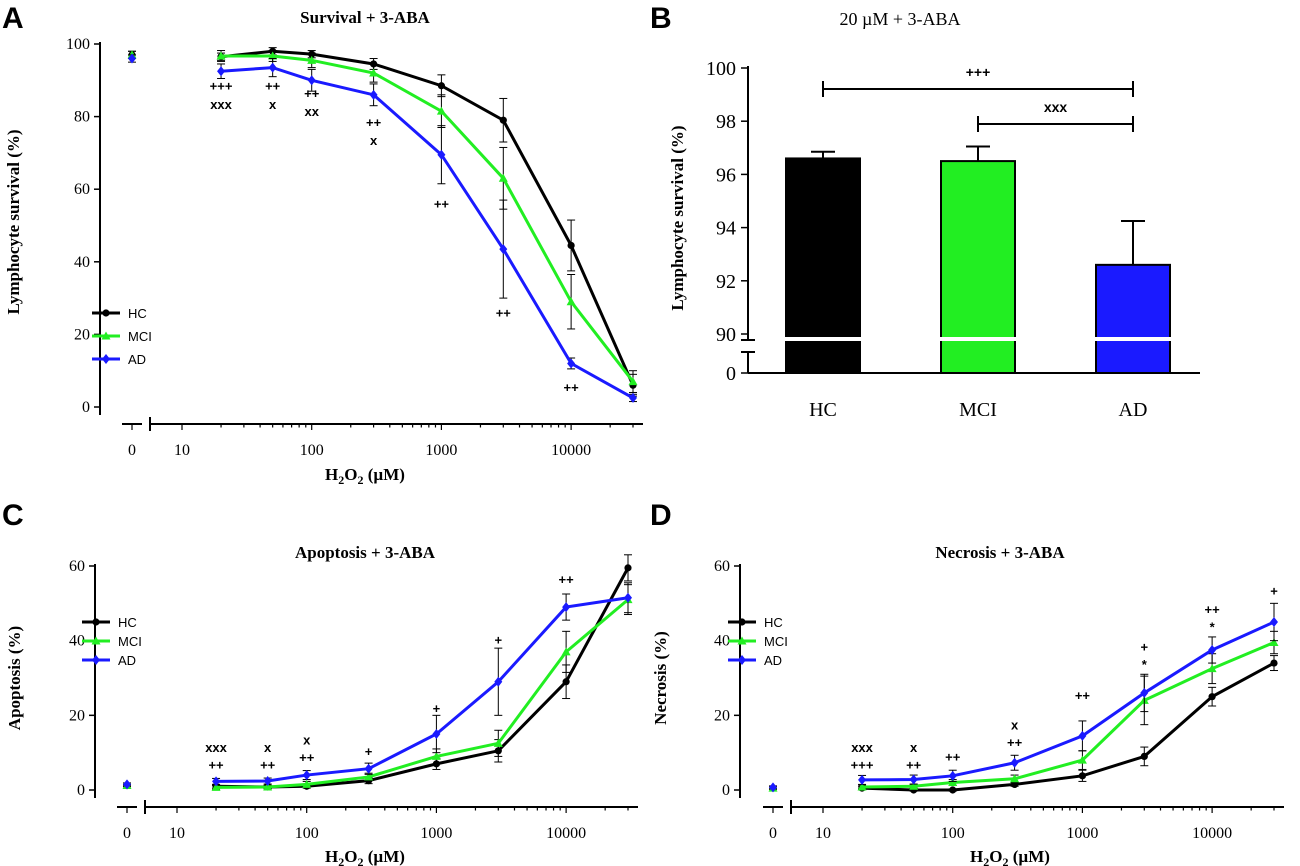 Image resolution: width=1300 pixels, height=866 pixels. I want to click on series-hc, so click(377, 672).